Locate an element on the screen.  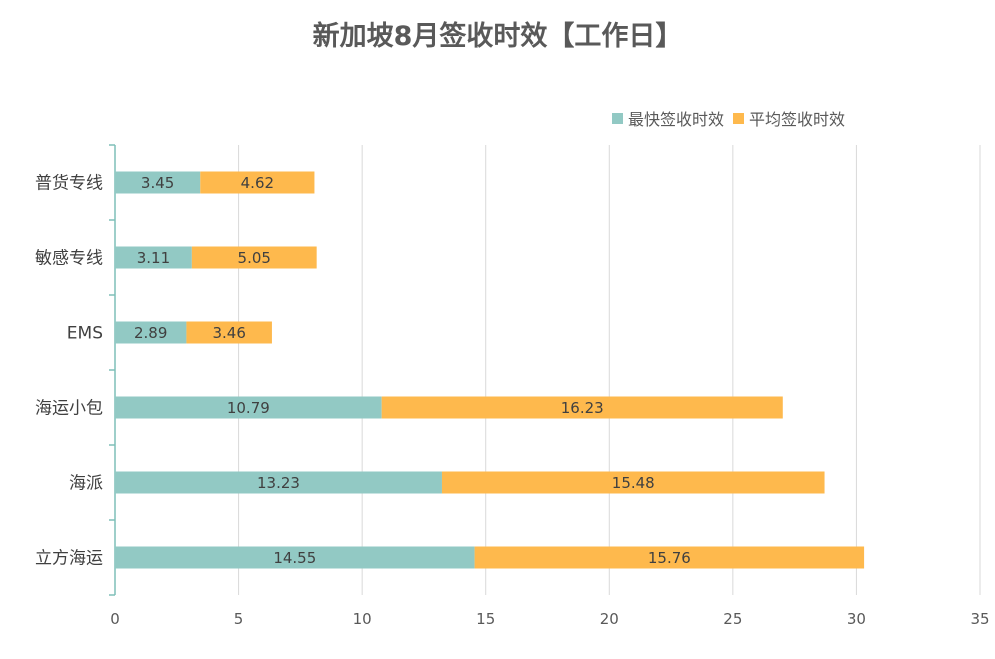
data-label-fastest: 2.89 is located at coordinates (150, 333).